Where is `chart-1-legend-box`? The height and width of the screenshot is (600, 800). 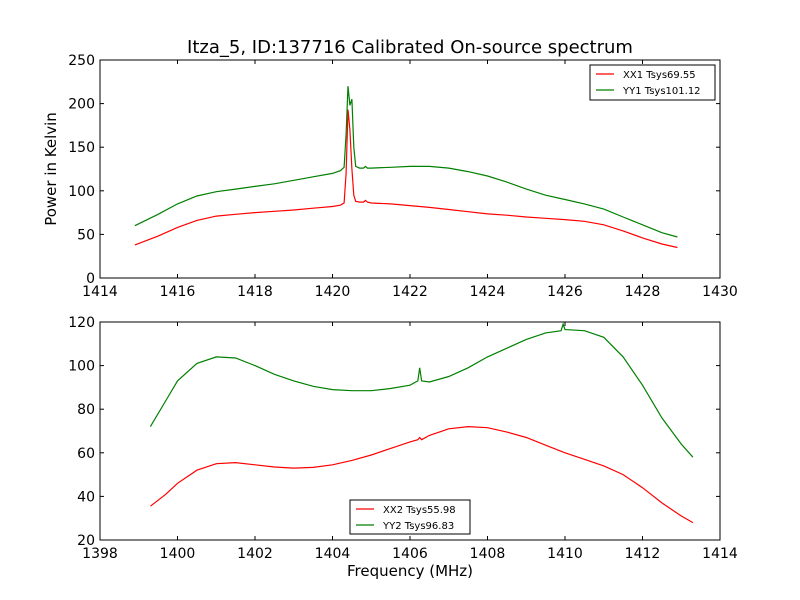
chart-1-legend-box is located at coordinates (410, 517).